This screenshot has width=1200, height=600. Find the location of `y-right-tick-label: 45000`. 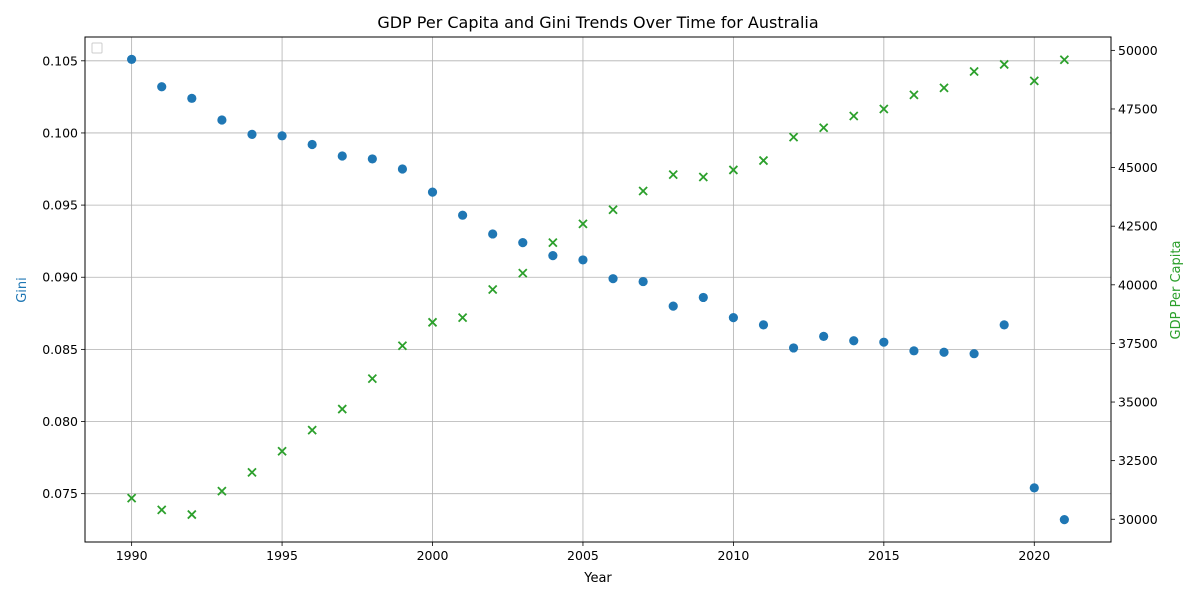

y-right-tick-label: 45000 is located at coordinates (1138, 167).